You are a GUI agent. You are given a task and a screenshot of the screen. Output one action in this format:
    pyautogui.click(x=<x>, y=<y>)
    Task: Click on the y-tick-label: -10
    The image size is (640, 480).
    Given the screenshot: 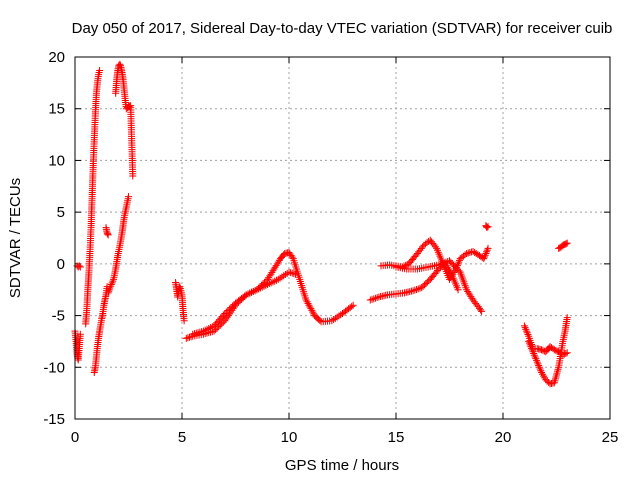 What is the action you would take?
    pyautogui.click(x=54, y=367)
    